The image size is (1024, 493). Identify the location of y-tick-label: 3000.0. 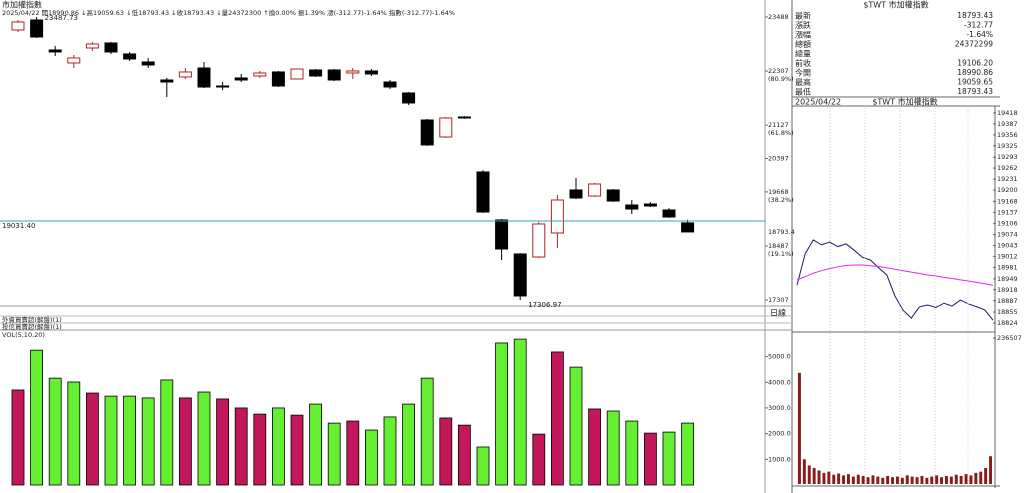
(779, 408).